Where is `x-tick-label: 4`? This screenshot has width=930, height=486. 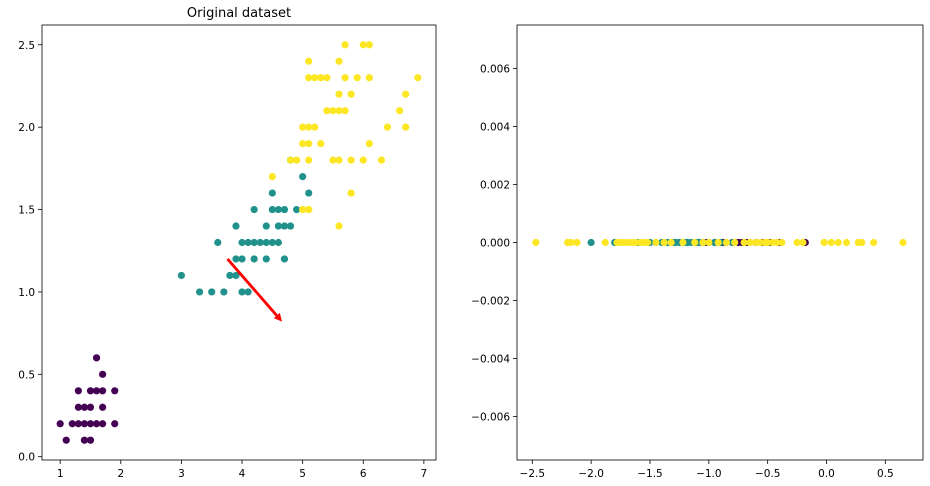
x-tick-label: 4 is located at coordinates (242, 474).